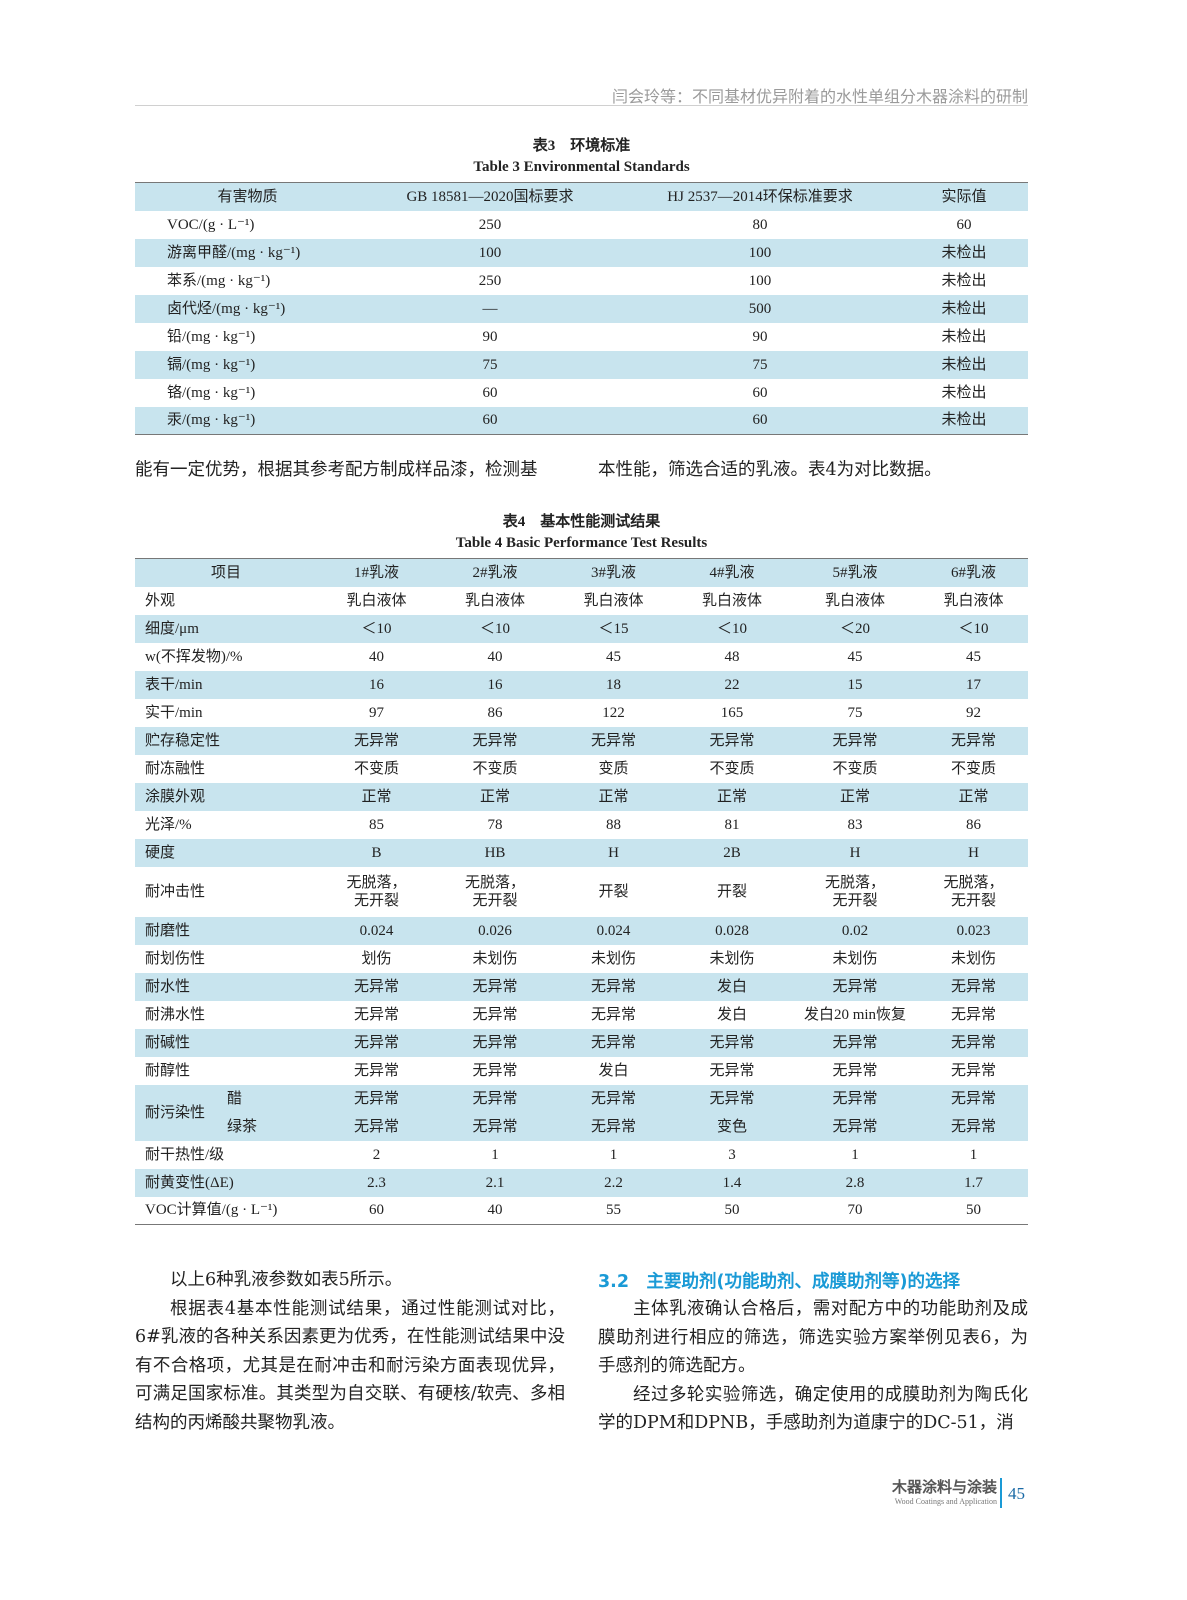 This screenshot has height=1600, width=1187. I want to click on table-cell: —, so click(490, 308).